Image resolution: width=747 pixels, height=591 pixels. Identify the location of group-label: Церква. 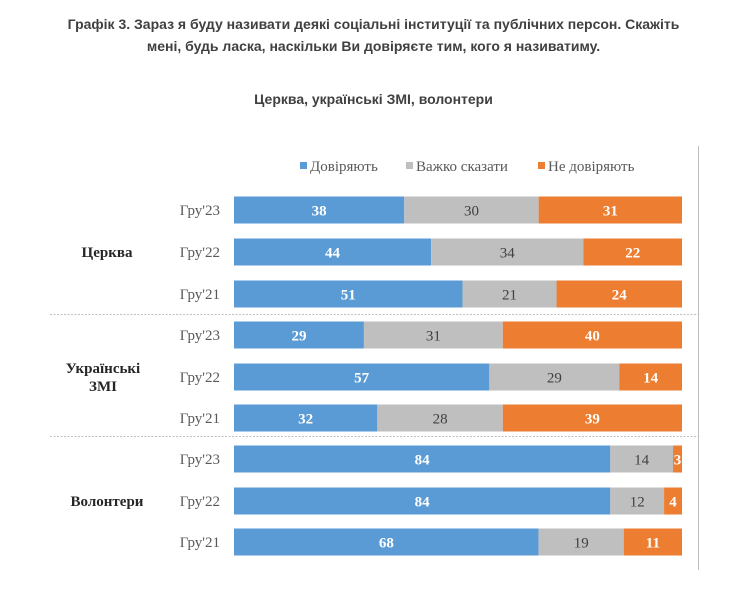
(107, 253).